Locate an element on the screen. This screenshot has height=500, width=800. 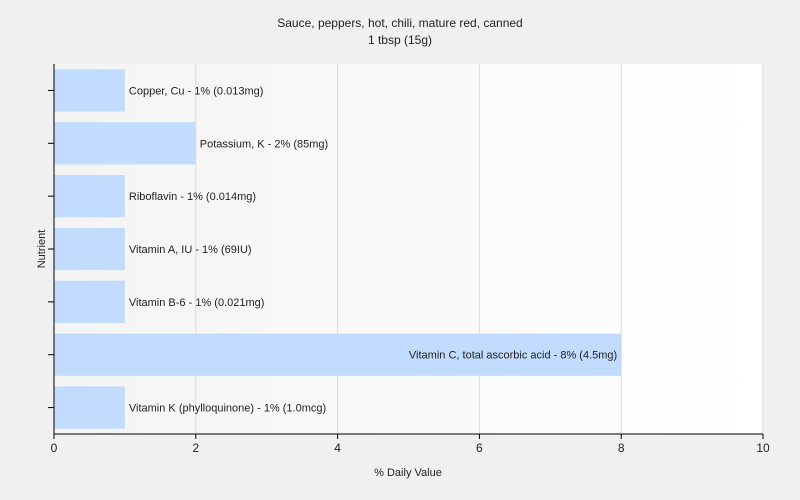
bar-label: Copper, Cu - 1% (0.013mg) is located at coordinates (196, 91).